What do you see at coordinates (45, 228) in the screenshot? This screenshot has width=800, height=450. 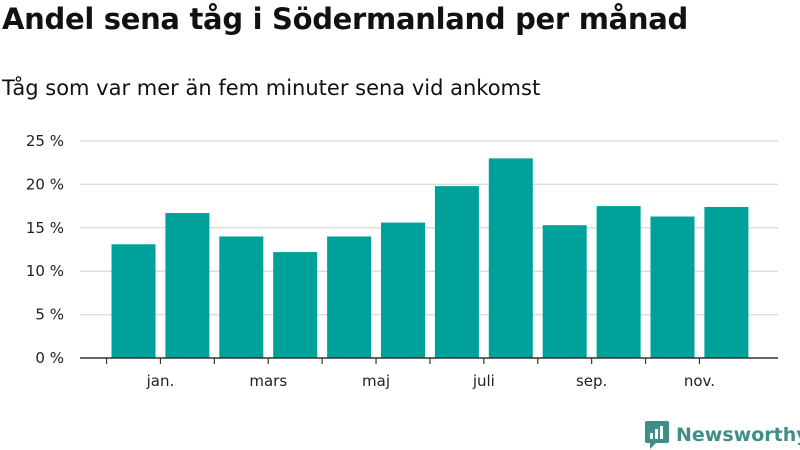 I see `y-tick-label: 15 %` at bounding box center [45, 228].